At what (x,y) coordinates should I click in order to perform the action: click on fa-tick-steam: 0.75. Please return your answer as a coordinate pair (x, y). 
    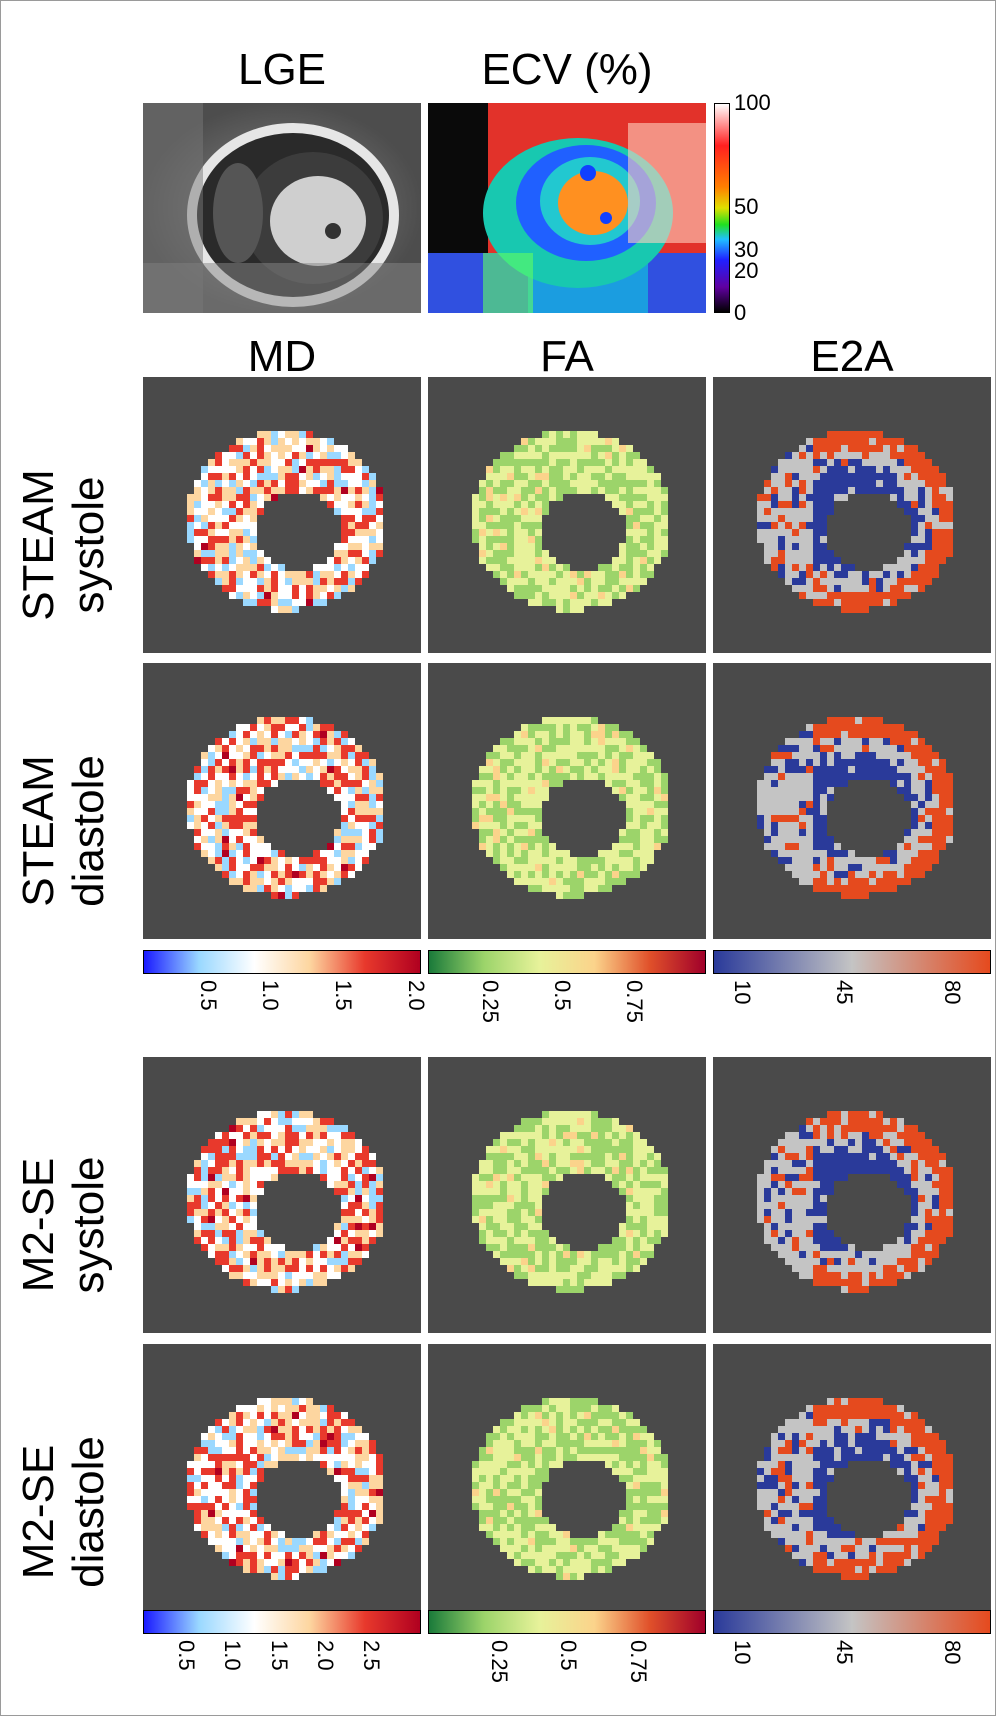
    Looking at the image, I should click on (634, 1001).